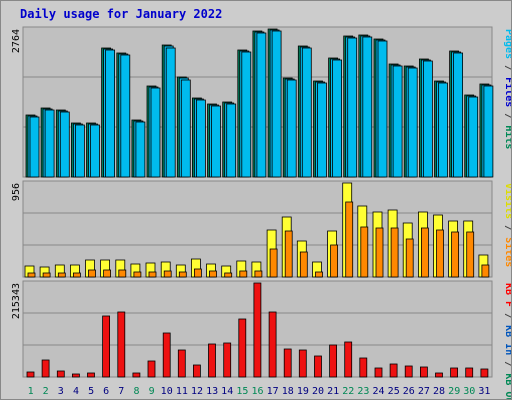  I want to click on legend-label-hits: Hits, so click(507, 137).